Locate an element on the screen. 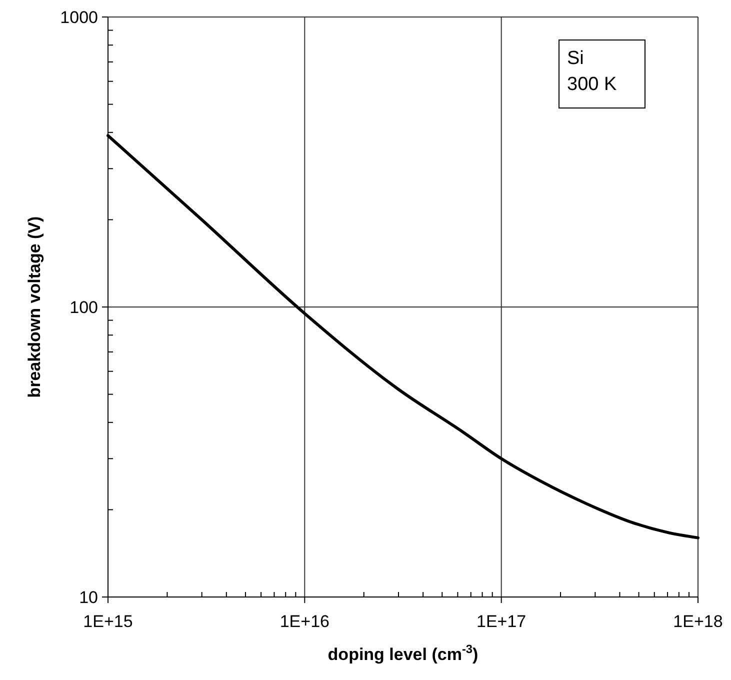 Image resolution: width=731 pixels, height=680 pixels. x-tick-label: 1E+16 is located at coordinates (305, 621).